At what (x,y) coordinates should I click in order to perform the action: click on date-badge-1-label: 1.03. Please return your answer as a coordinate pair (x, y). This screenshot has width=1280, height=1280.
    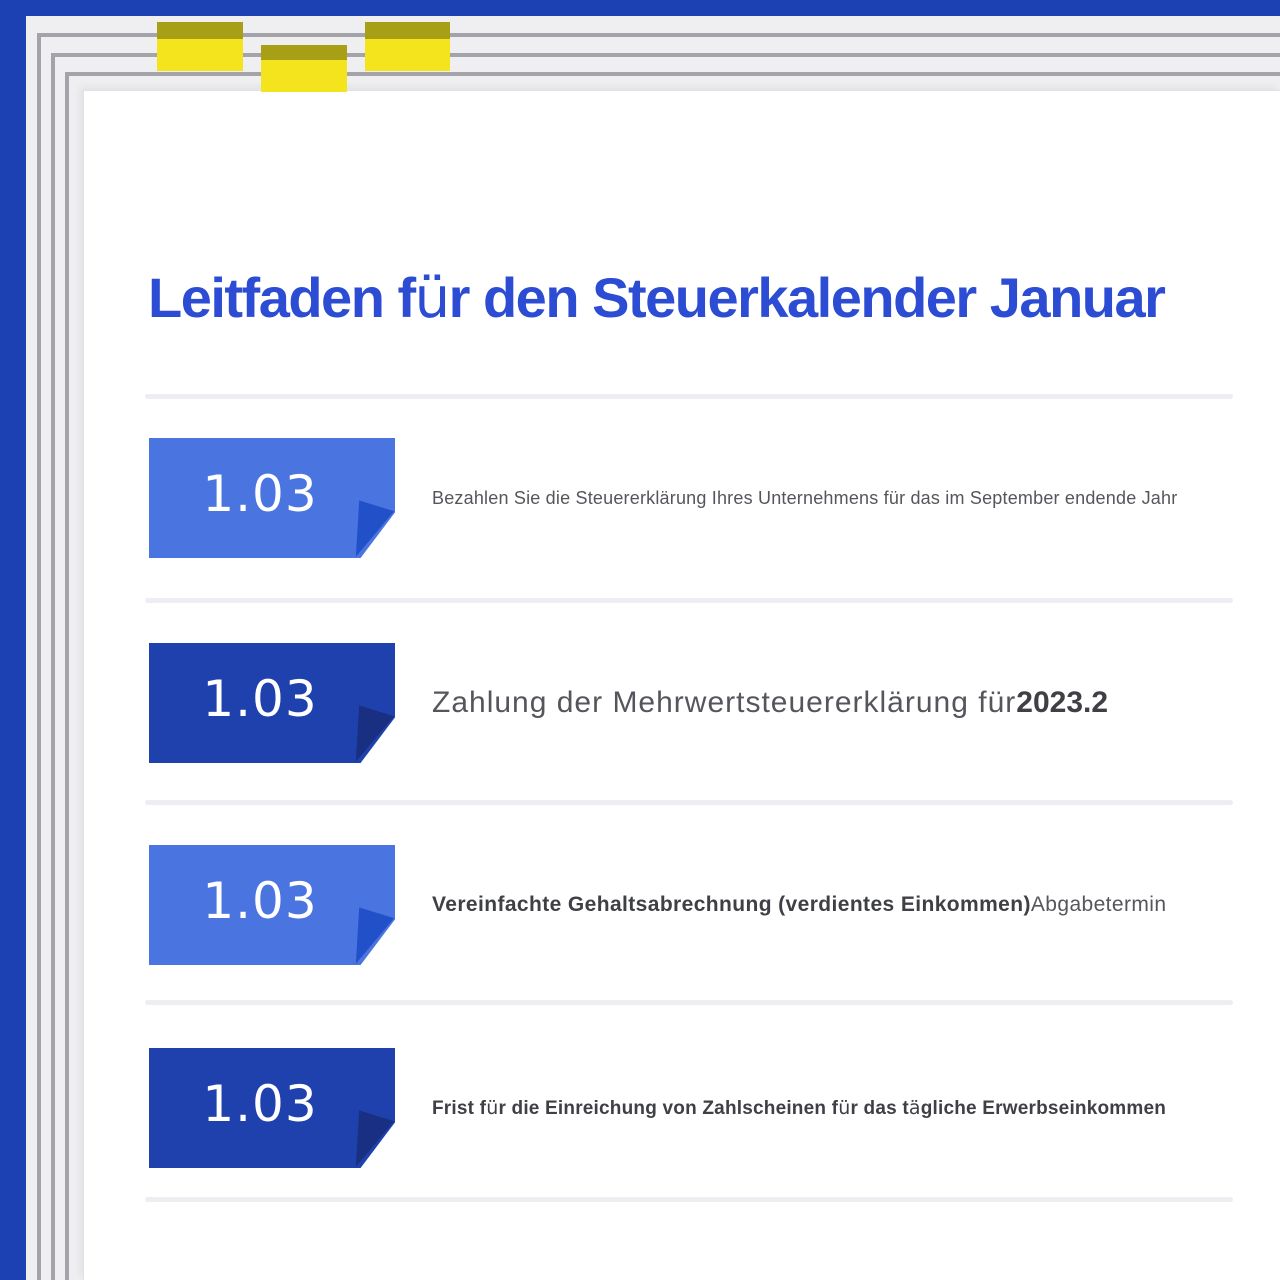
    Looking at the image, I should click on (260, 494).